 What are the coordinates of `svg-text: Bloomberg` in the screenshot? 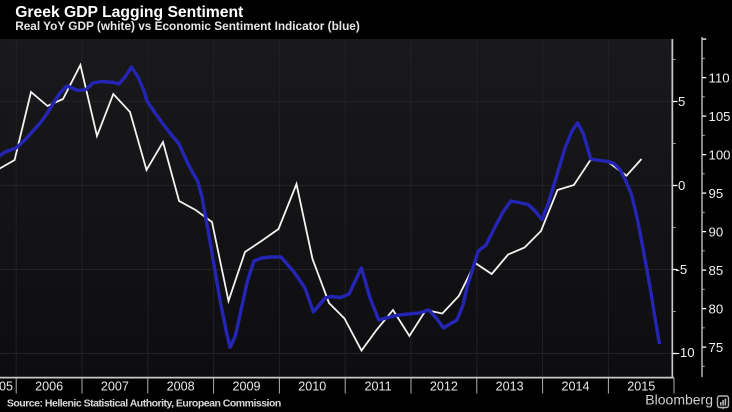 It's located at (679, 399).